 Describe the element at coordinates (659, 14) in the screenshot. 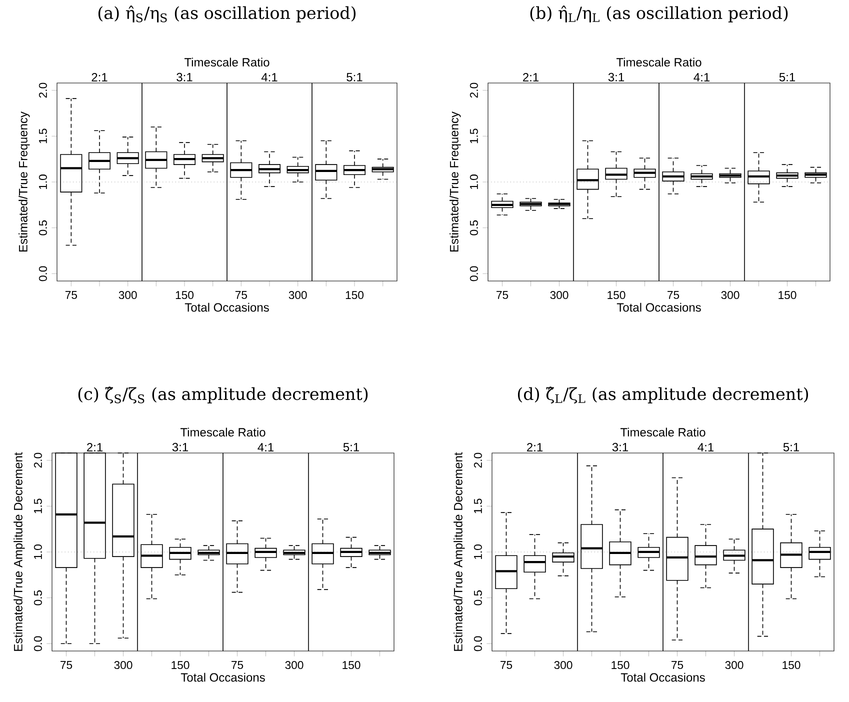

I see `chart-title: (b) η̂$_{L}$/η$_{L}$ (as oscillation period)` at that location.